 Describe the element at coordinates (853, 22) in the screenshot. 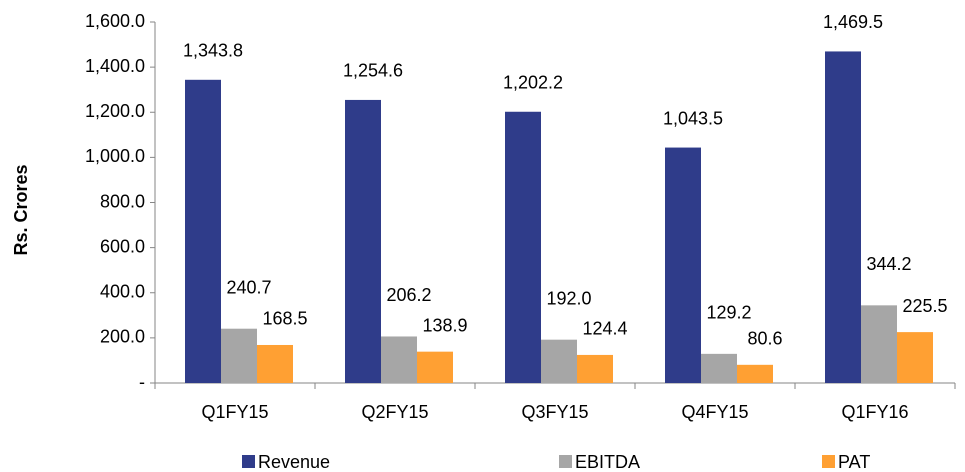

I see `value-label: 1,469.5` at that location.